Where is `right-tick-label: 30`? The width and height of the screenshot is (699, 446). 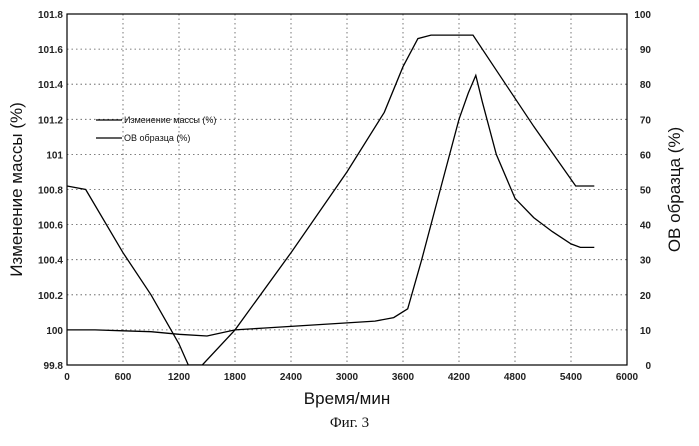 right-tick-label: 30 is located at coordinates (646, 261).